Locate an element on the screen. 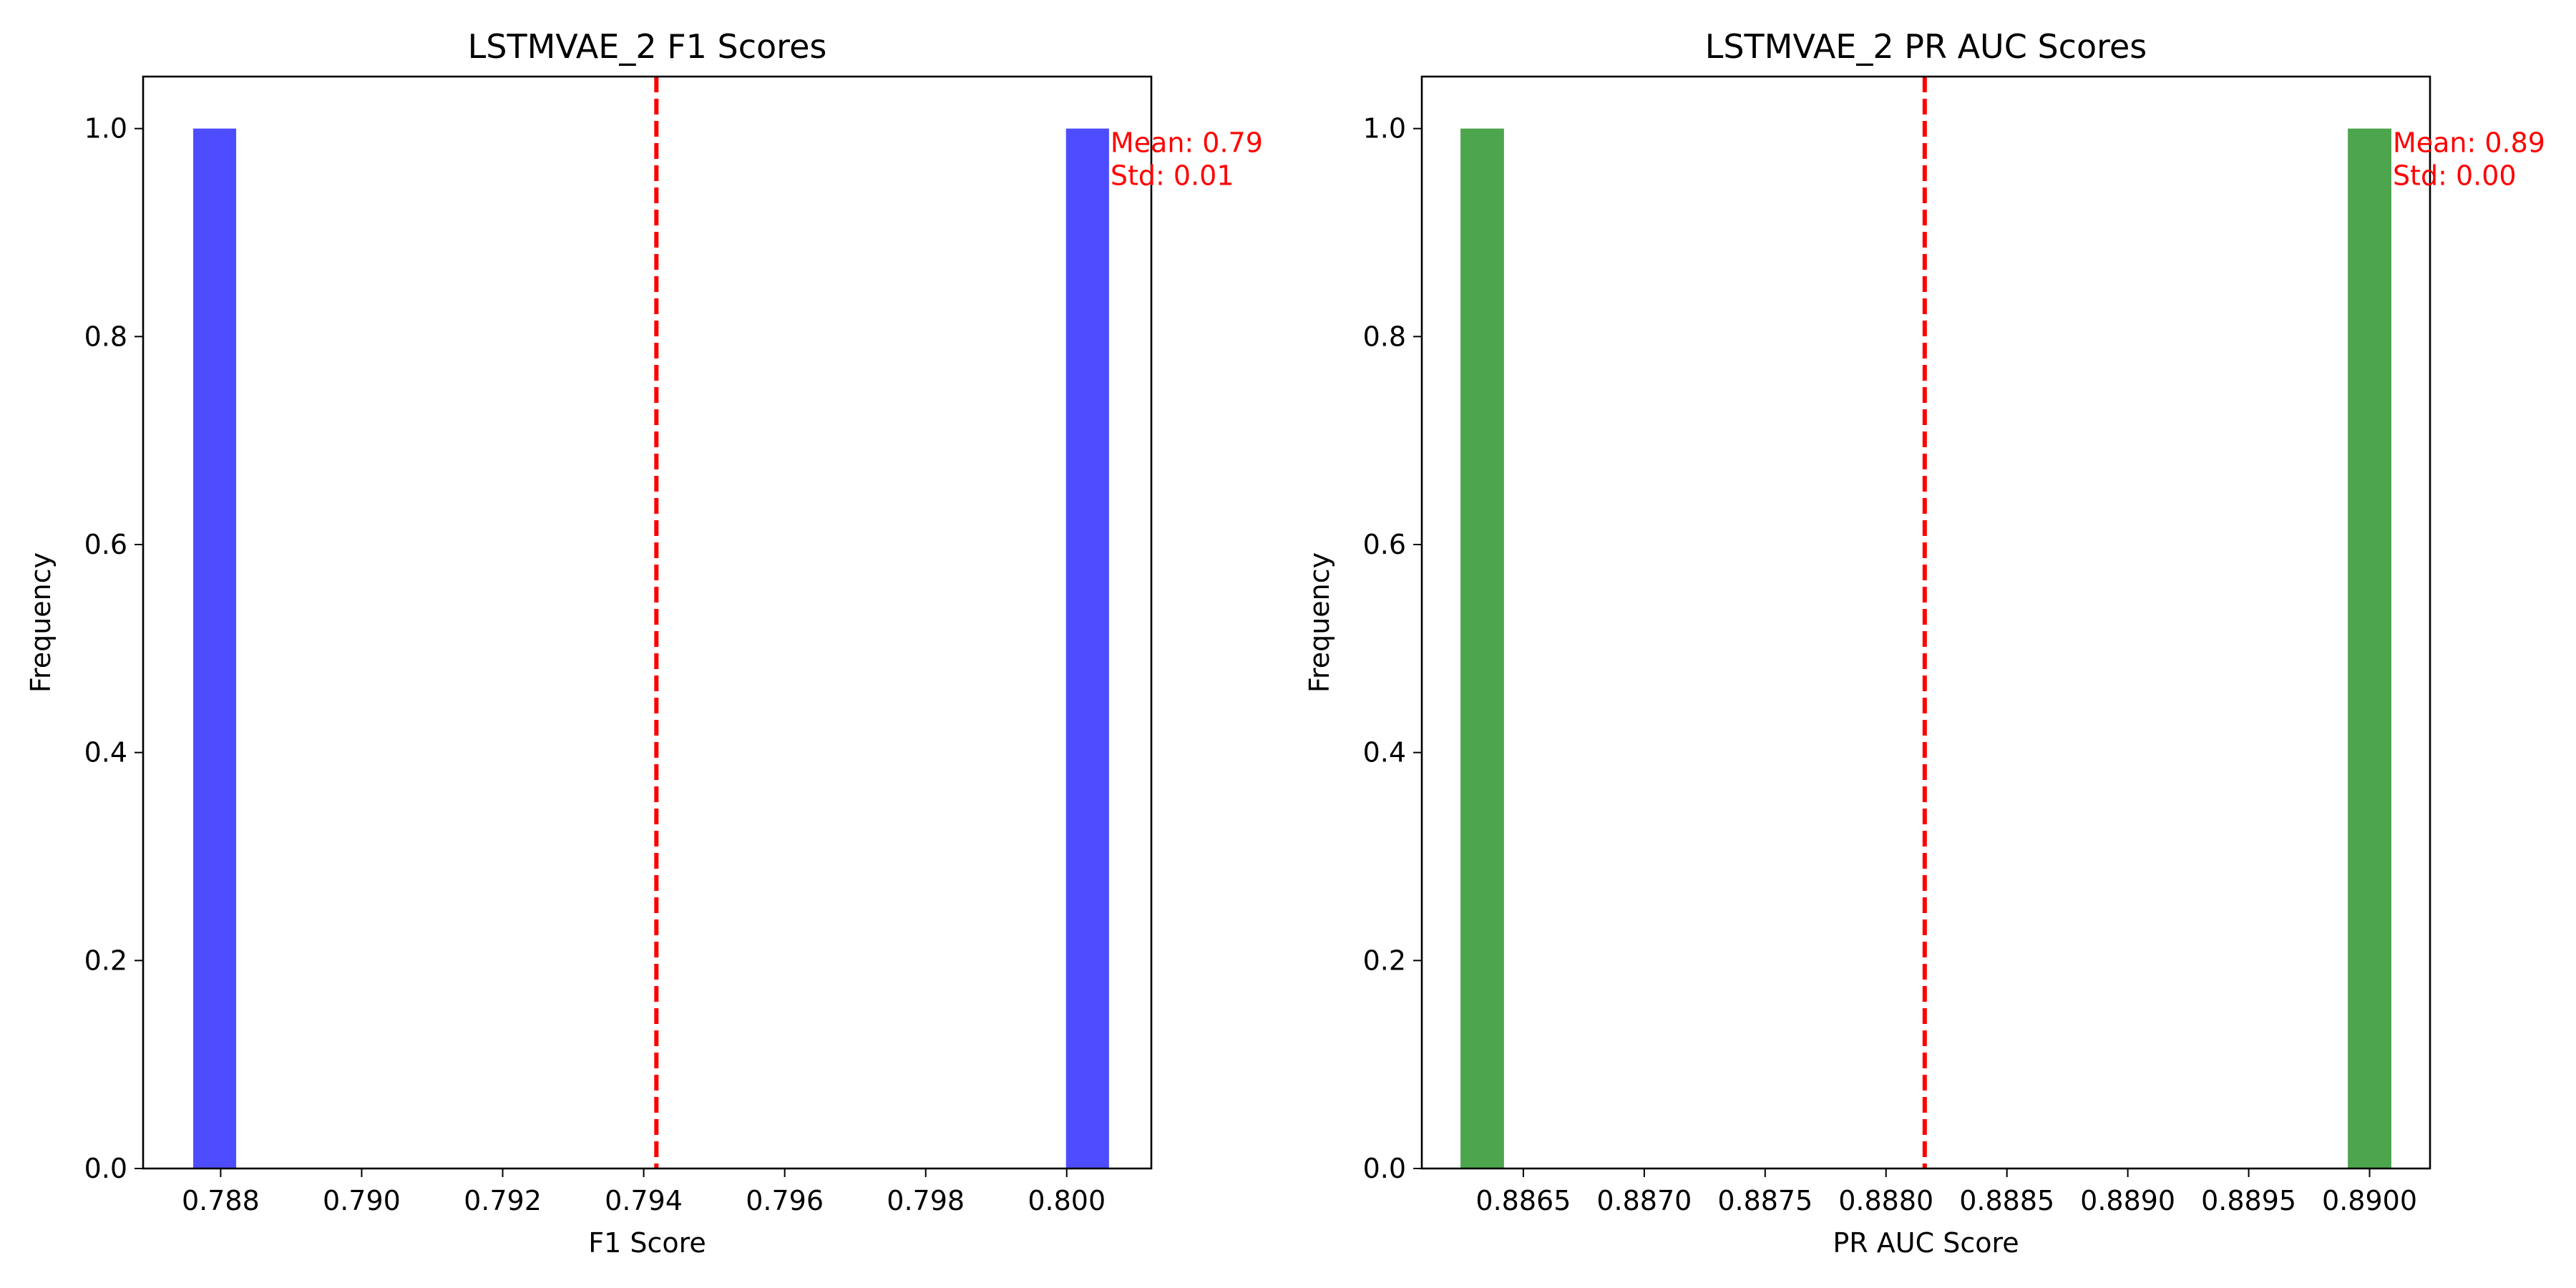 This screenshot has height=1288, width=2576. stats-annotation-line: Std: 0.00 is located at coordinates (2455, 175).